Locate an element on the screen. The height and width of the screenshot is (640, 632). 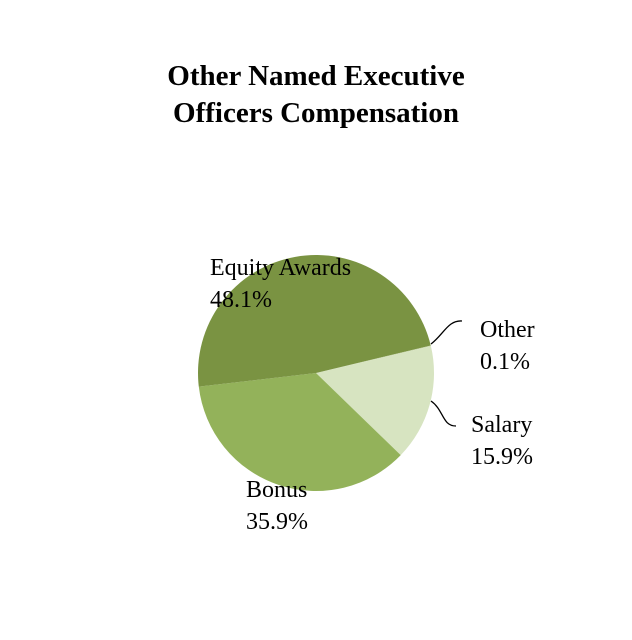
pie-slice-bonus is located at coordinates (299, 432).